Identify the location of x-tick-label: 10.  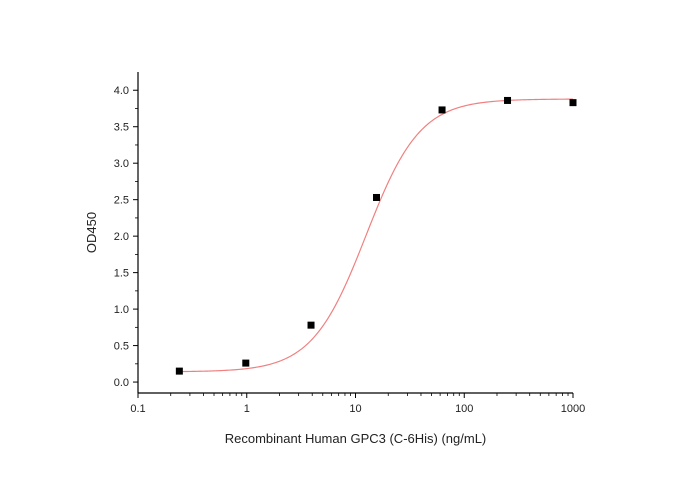
(355, 409).